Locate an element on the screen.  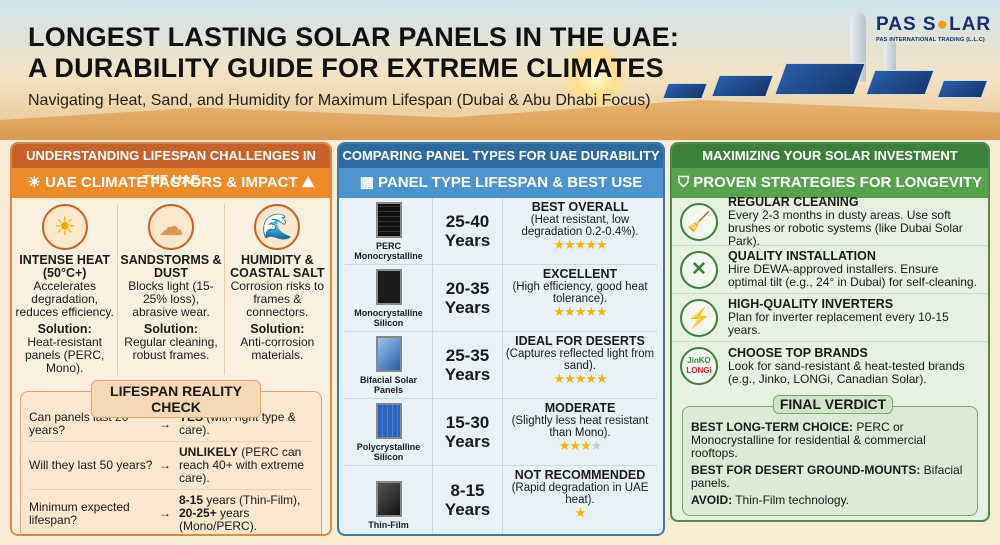
star-rating: ★★★★ is located at coordinates (580, 445).